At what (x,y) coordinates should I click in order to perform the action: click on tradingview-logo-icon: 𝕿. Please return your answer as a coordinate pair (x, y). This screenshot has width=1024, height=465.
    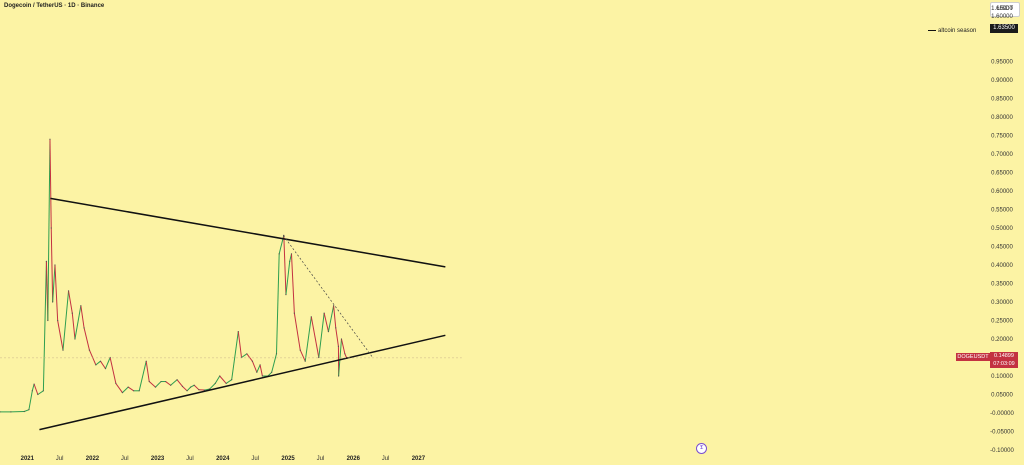
    Looking at the image, I should click on (701, 448).